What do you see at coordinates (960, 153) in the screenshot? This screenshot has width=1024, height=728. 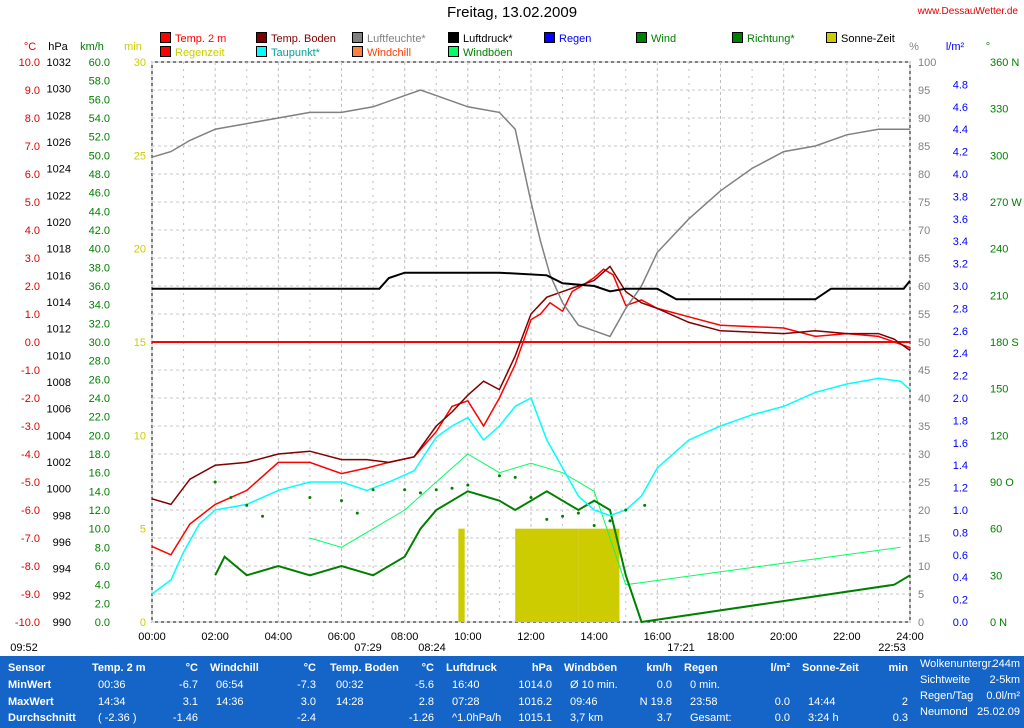 I see `tick-label-rain: 4.2` at bounding box center [960, 153].